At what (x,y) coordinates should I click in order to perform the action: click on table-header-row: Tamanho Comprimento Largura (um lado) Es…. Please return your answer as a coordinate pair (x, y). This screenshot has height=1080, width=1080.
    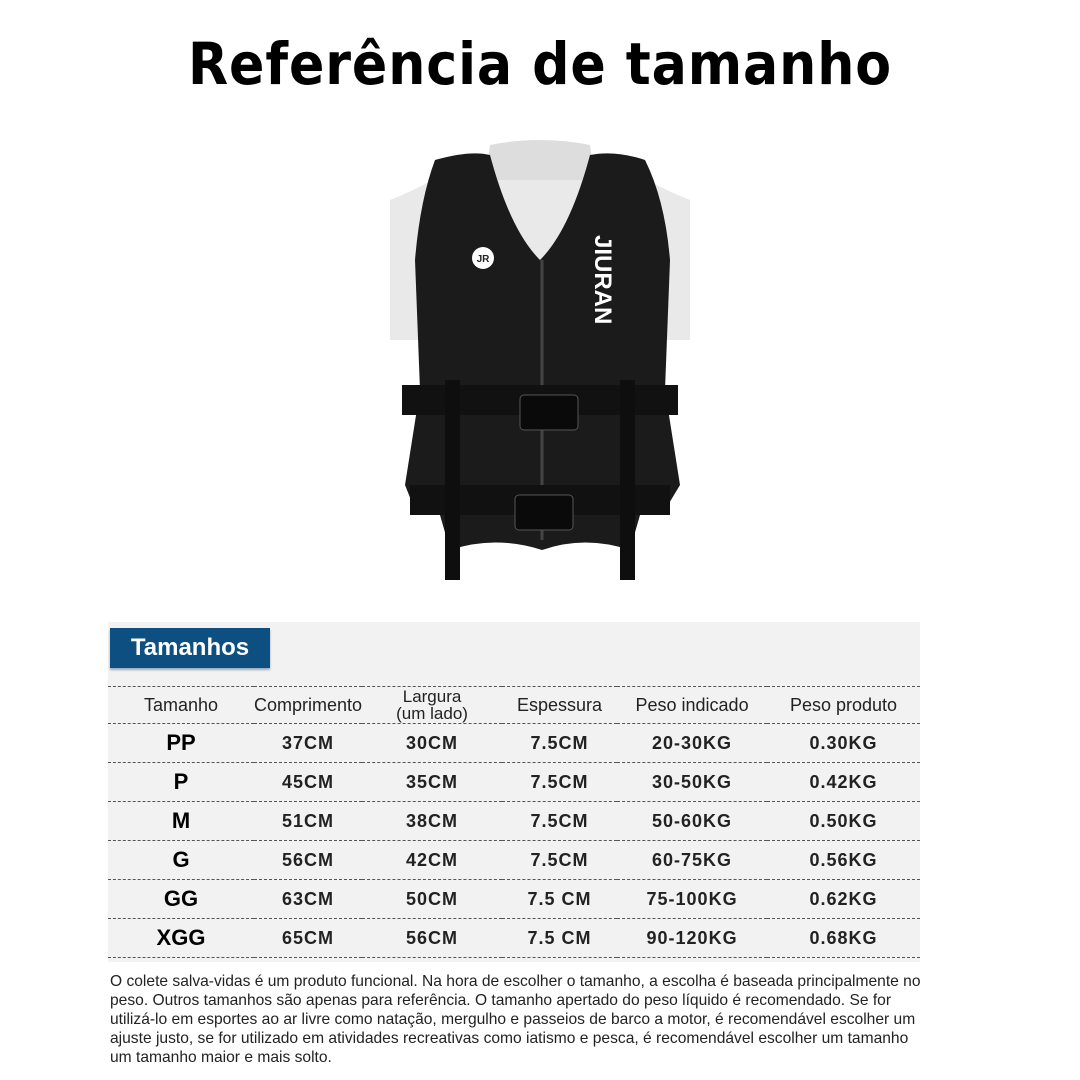
    Looking at the image, I should click on (514, 705).